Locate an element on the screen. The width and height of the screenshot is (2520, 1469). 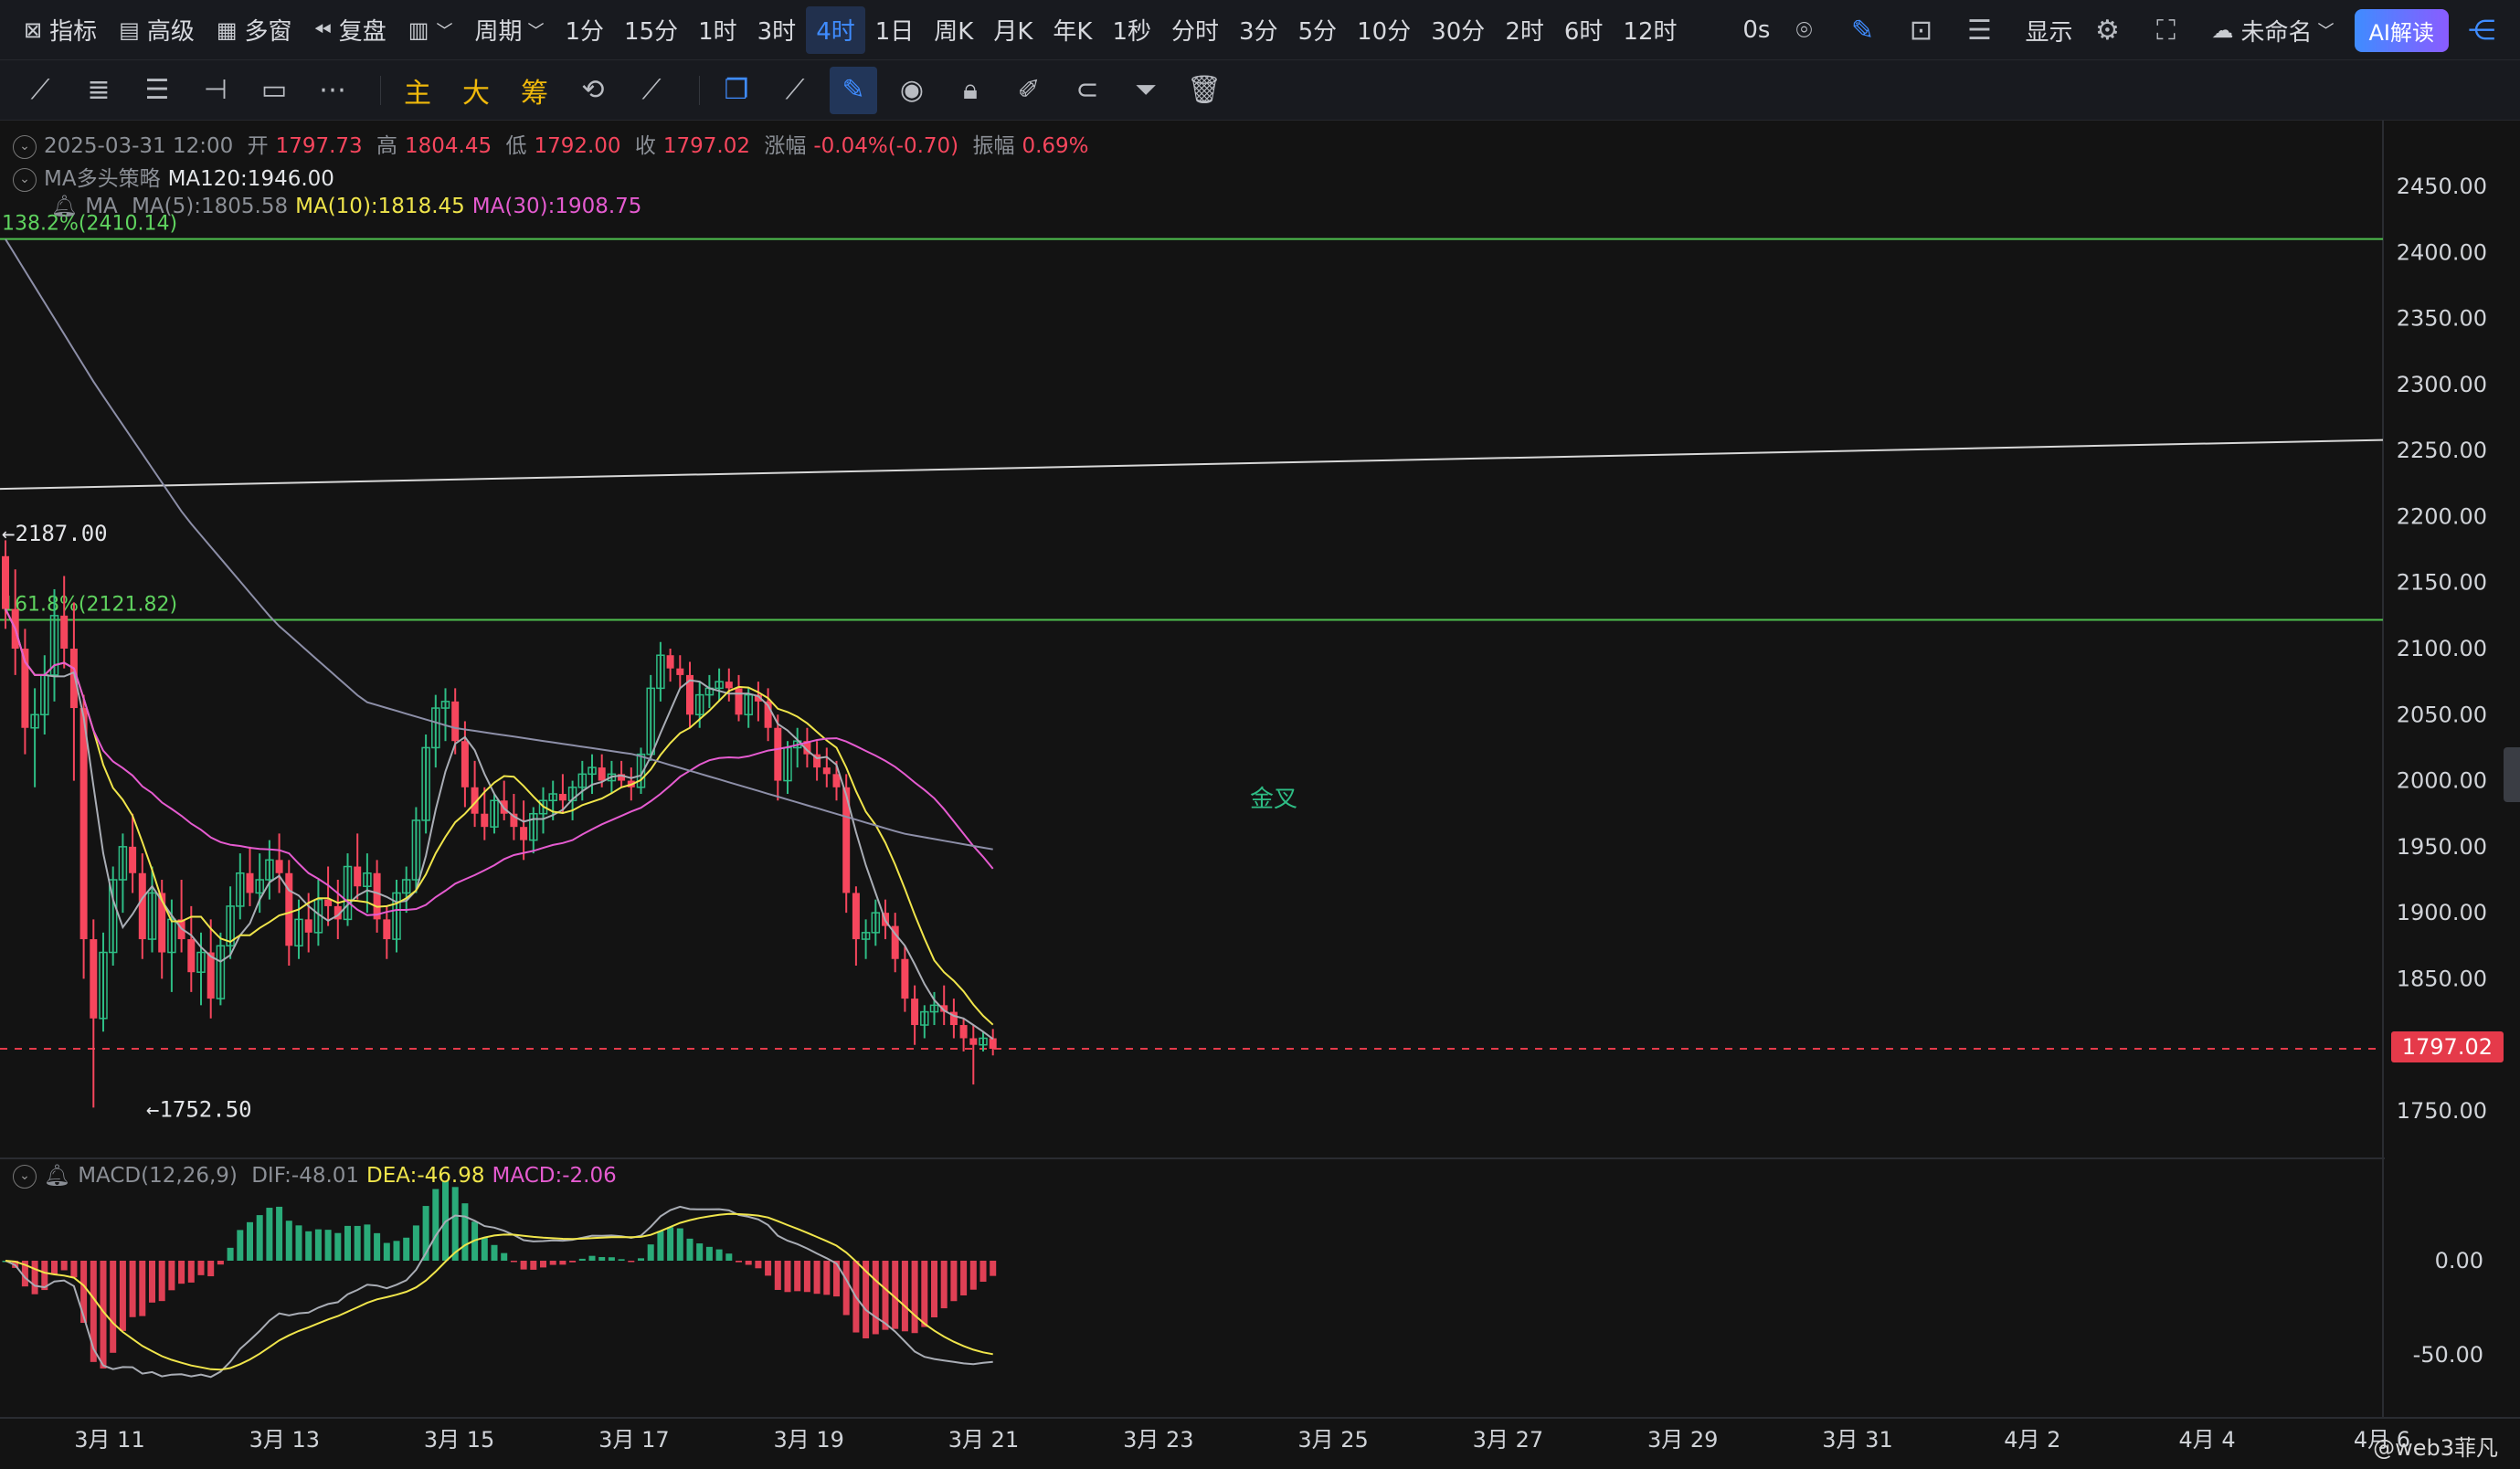
toolbar-2-button: ▤ 高级 is located at coordinates (157, 32).